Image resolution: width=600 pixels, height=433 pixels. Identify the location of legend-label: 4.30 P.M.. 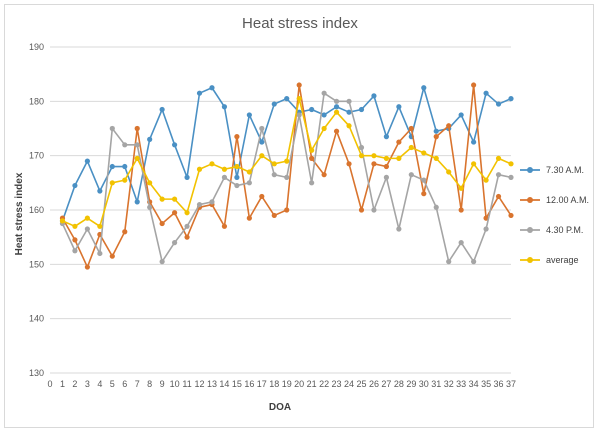
(564, 230).